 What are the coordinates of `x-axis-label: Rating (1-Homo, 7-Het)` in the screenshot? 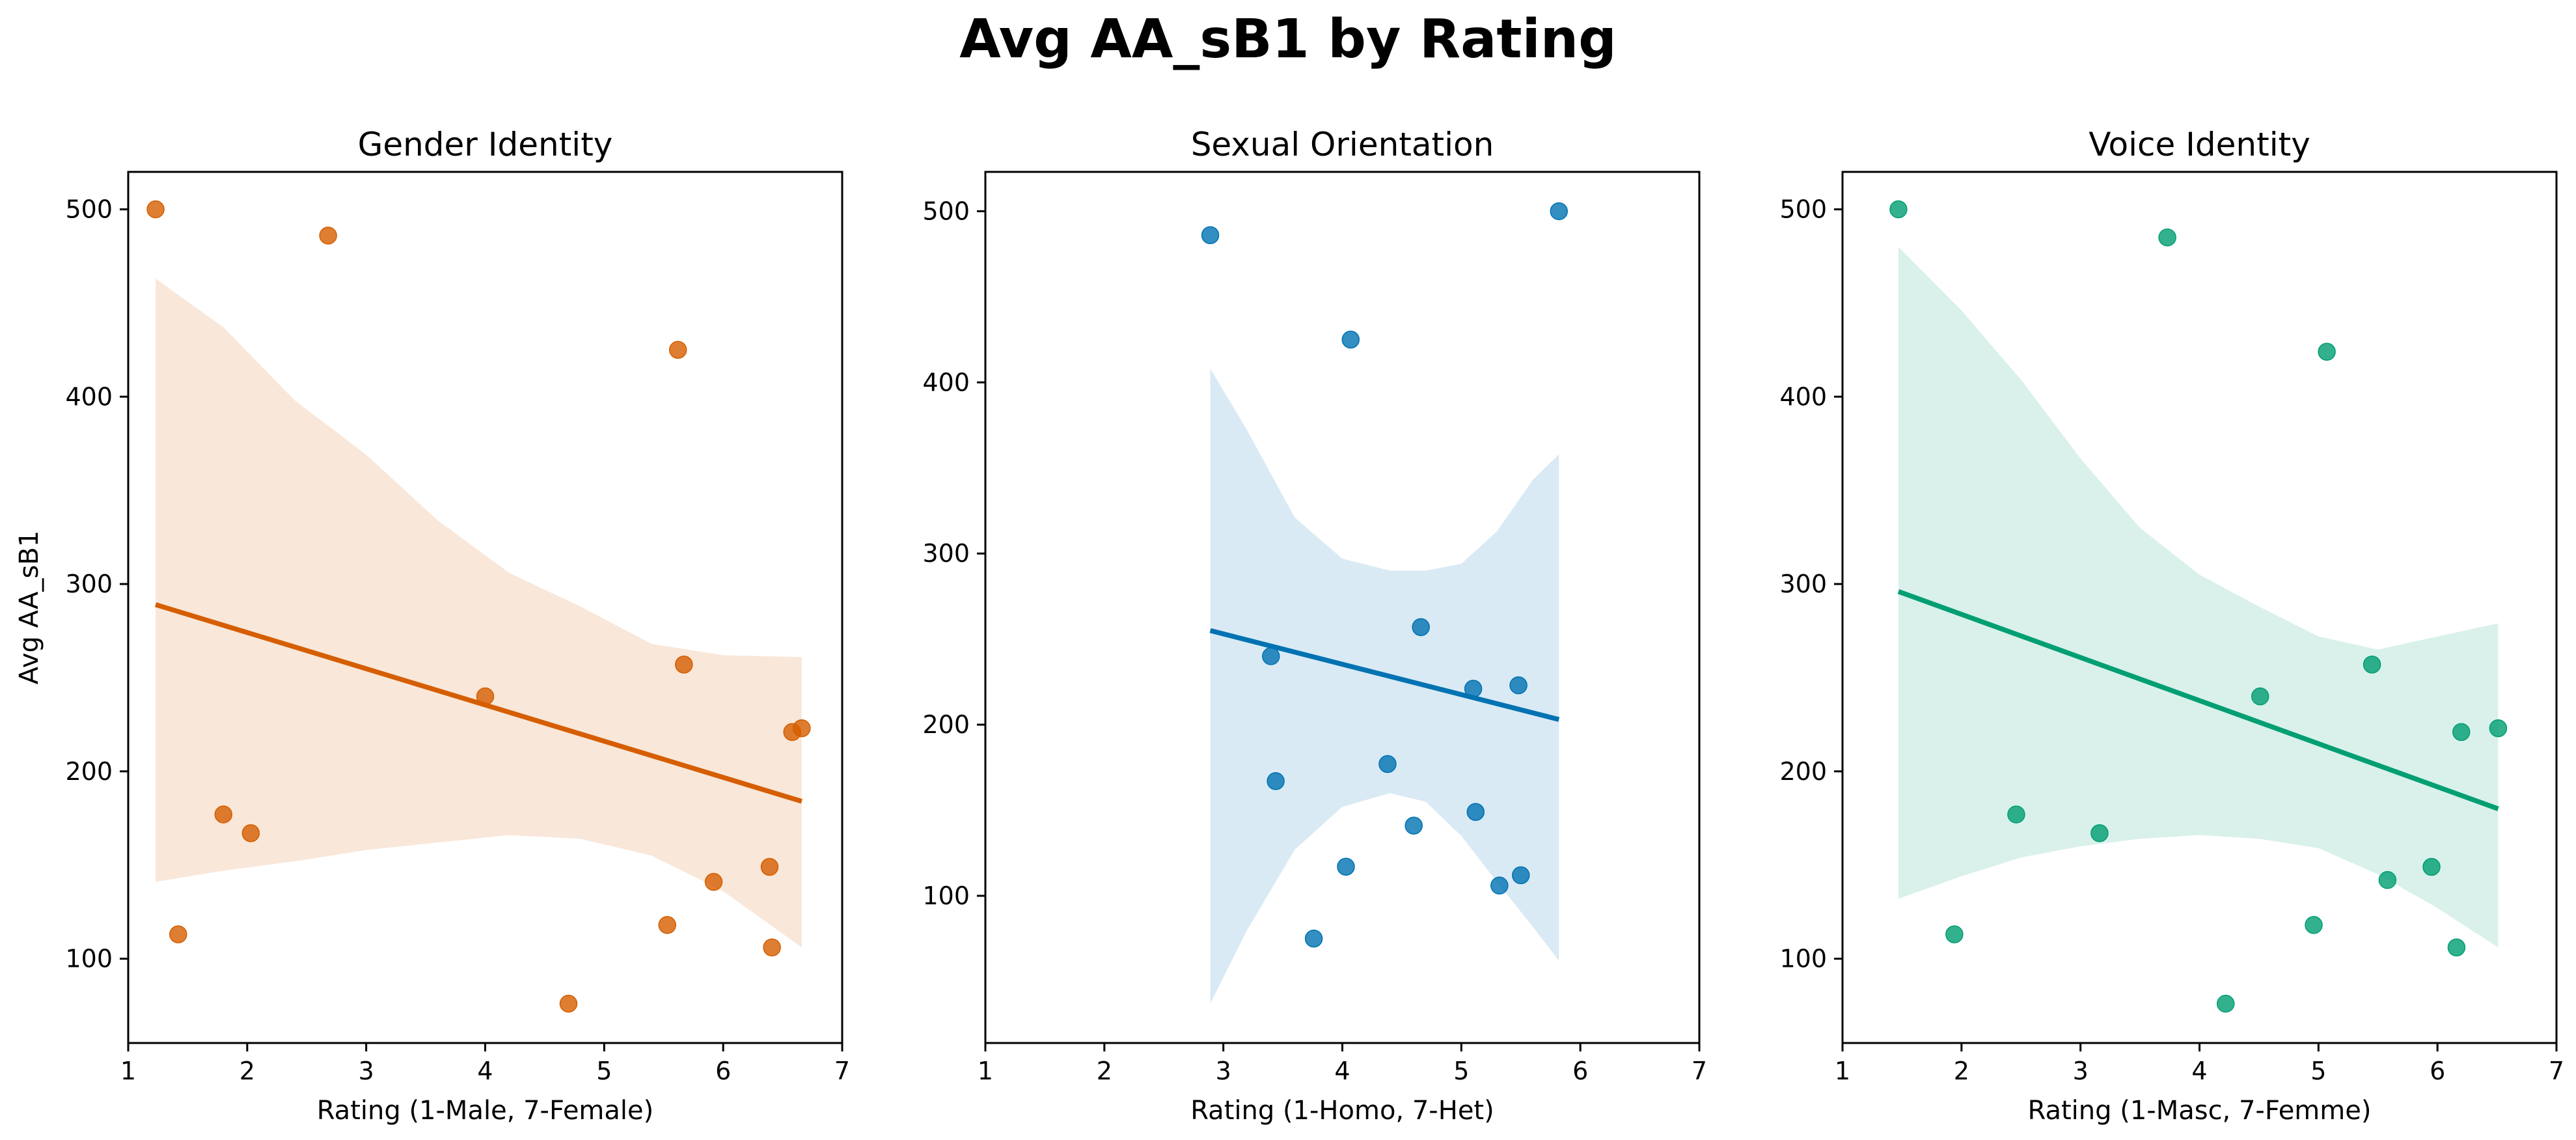 It's located at (1342, 1111).